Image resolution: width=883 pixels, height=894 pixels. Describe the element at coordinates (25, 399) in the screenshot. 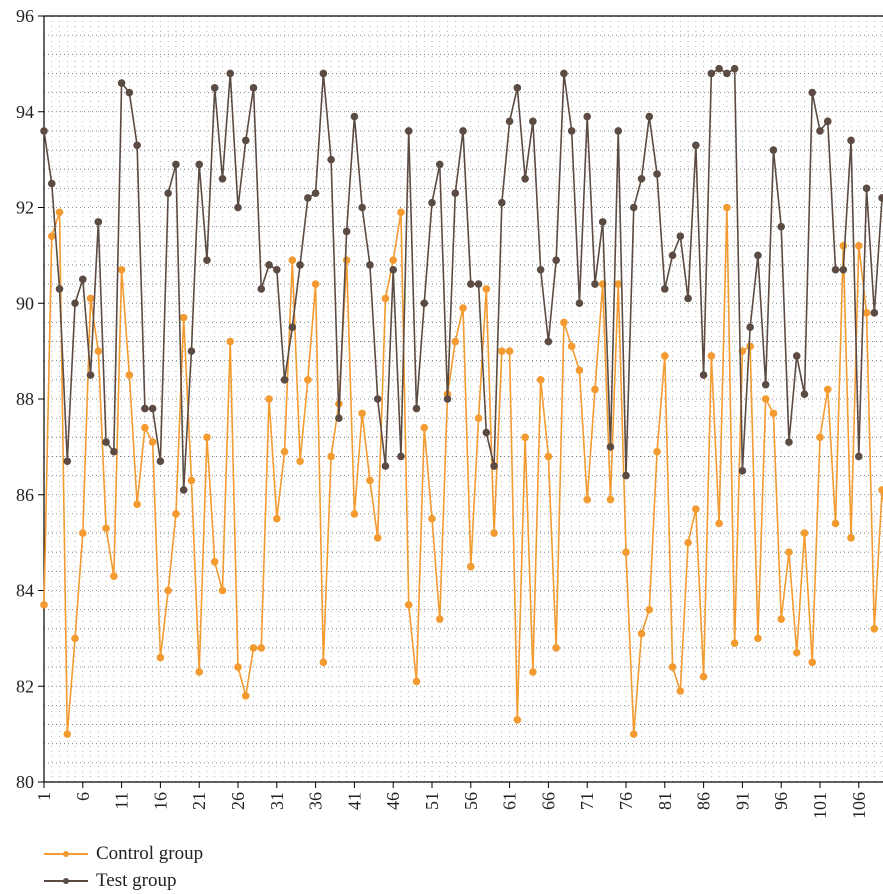

I see `y-tick-label: 88` at that location.